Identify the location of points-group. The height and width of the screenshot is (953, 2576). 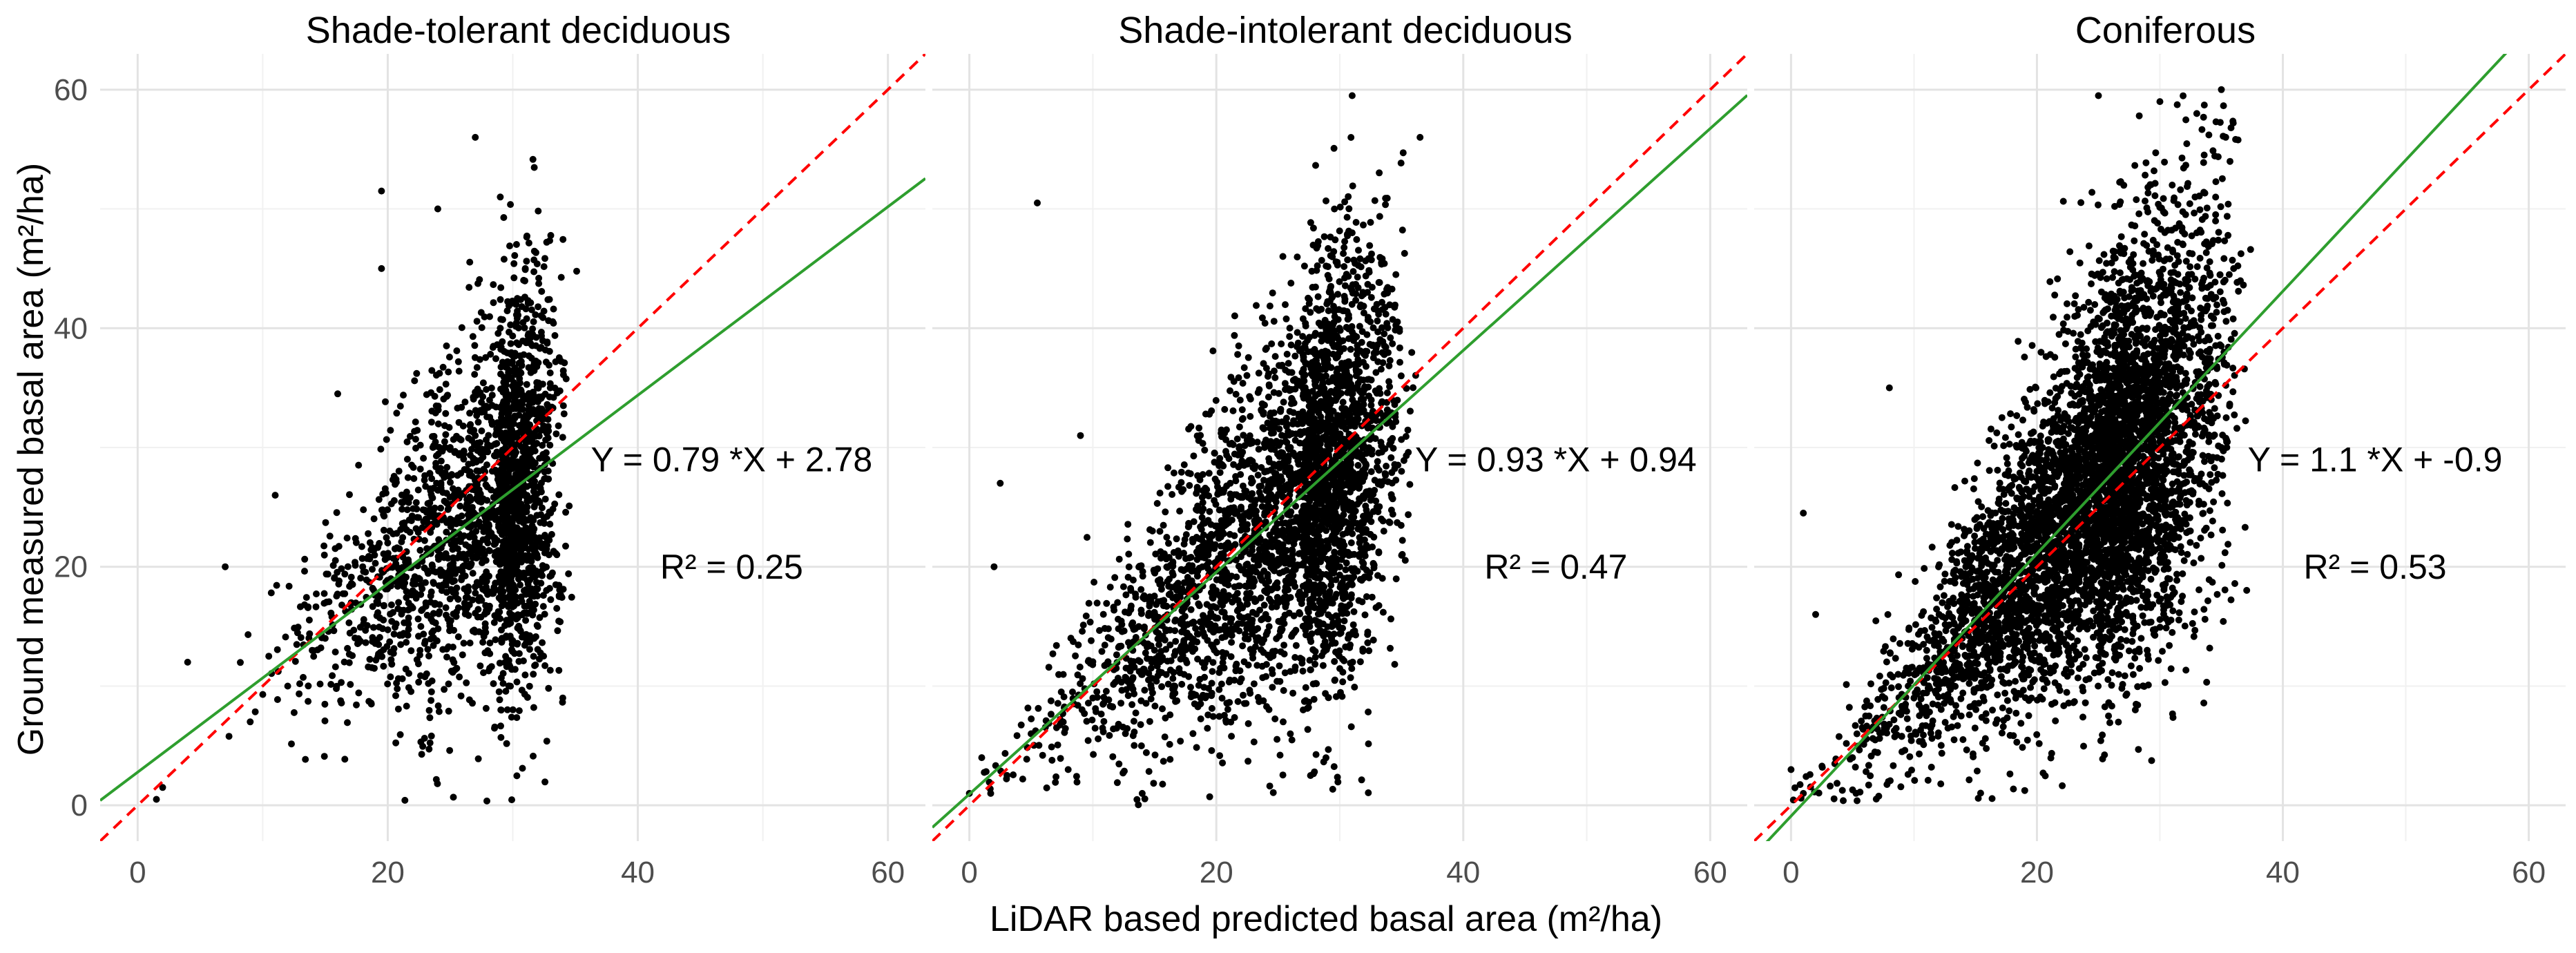
(366, 469).